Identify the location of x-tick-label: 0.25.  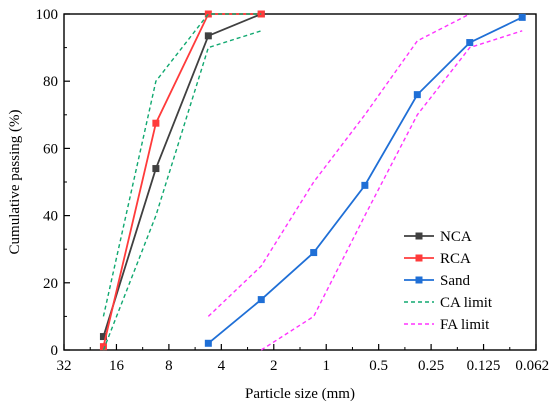
(431, 366).